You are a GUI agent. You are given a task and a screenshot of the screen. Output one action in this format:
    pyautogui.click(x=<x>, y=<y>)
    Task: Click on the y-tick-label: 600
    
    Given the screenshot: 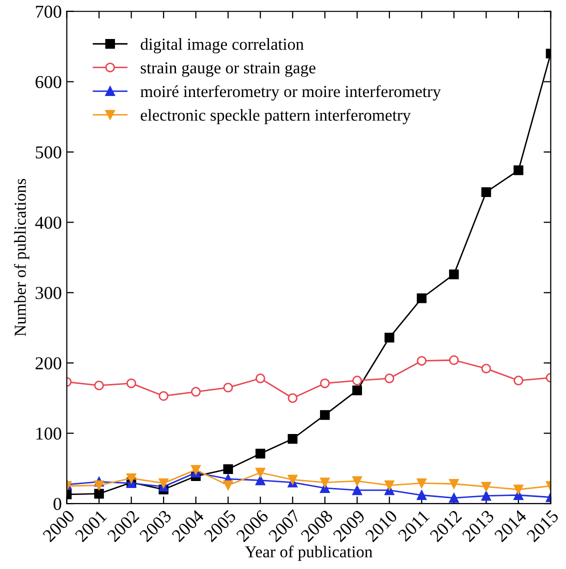 What is the action you would take?
    pyautogui.click(x=49, y=82)
    